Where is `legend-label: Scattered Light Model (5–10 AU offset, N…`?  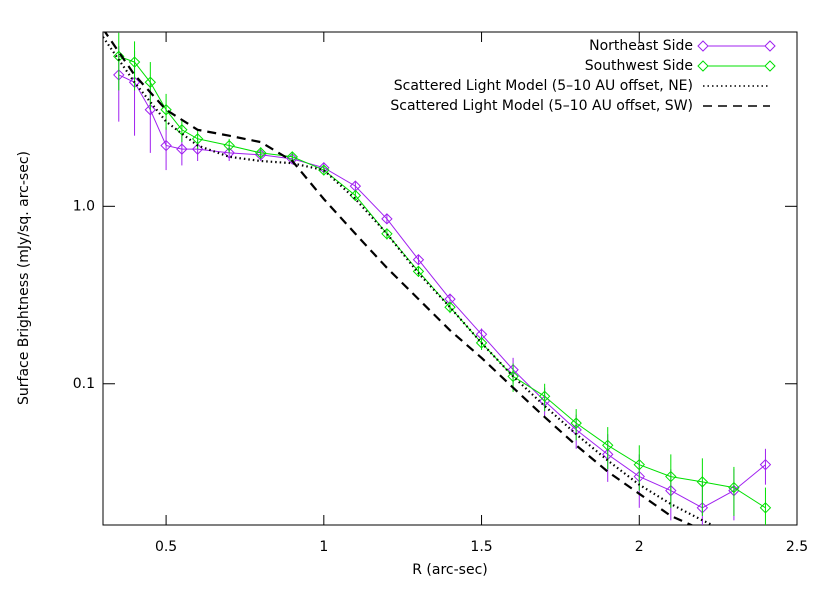 legend-label: Scattered Light Model (5–10 AU offset, N… is located at coordinates (543, 86).